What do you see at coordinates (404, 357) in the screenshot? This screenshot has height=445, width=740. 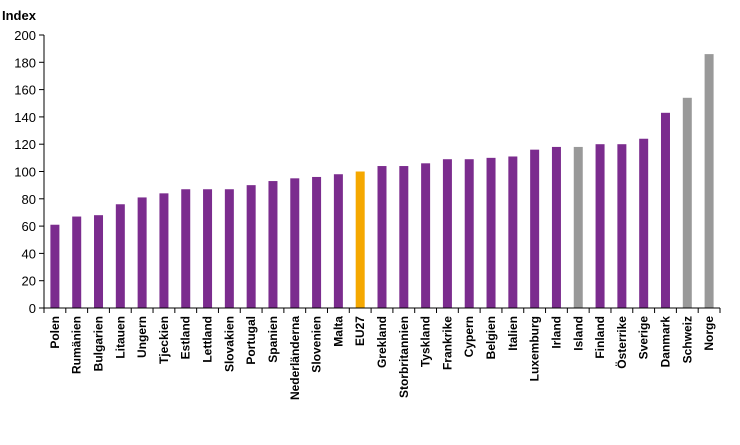 I see `x-tick-label: Storbritannien` at bounding box center [404, 357].